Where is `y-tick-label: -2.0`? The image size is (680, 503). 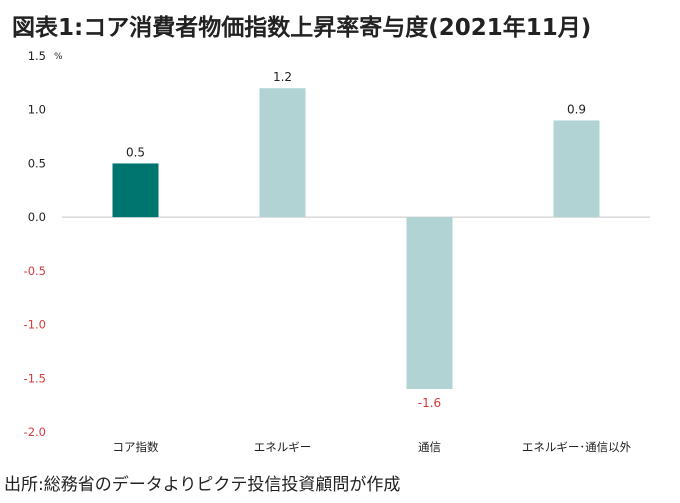
y-tick-label: -2.0 is located at coordinates (35, 432).